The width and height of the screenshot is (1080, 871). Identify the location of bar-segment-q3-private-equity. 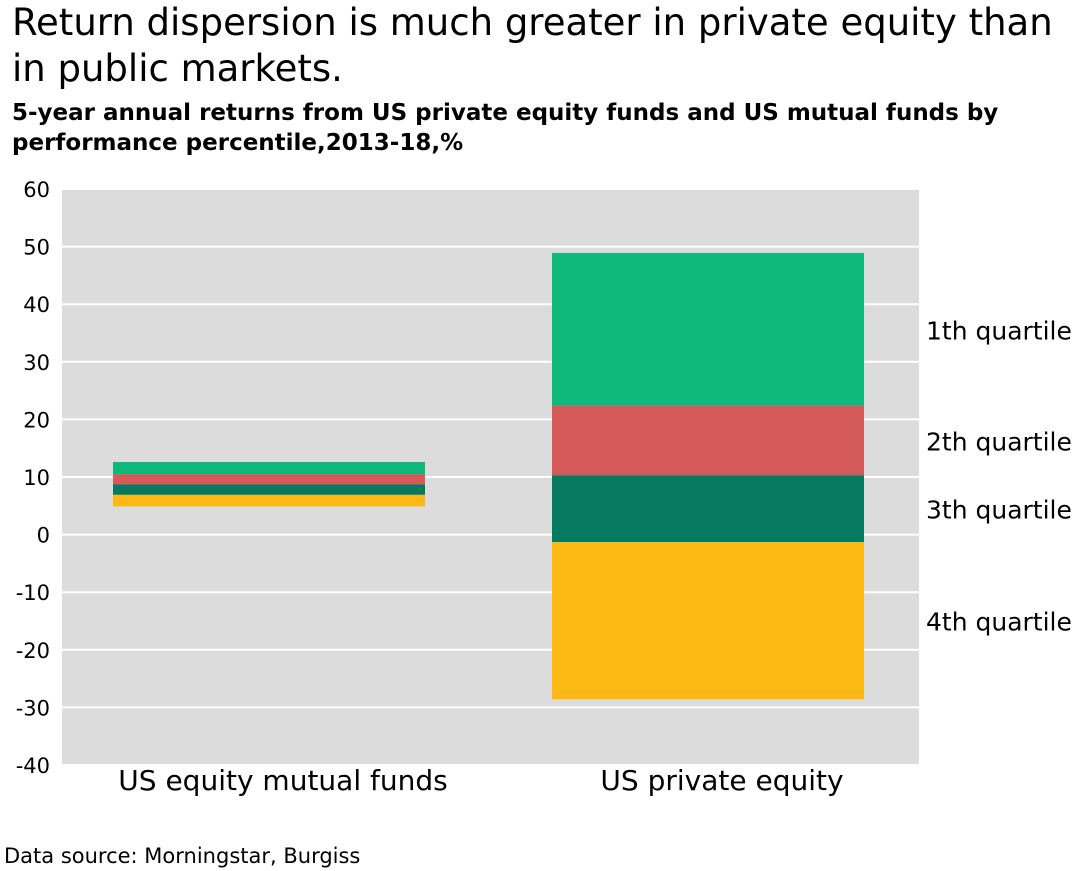
(708, 509).